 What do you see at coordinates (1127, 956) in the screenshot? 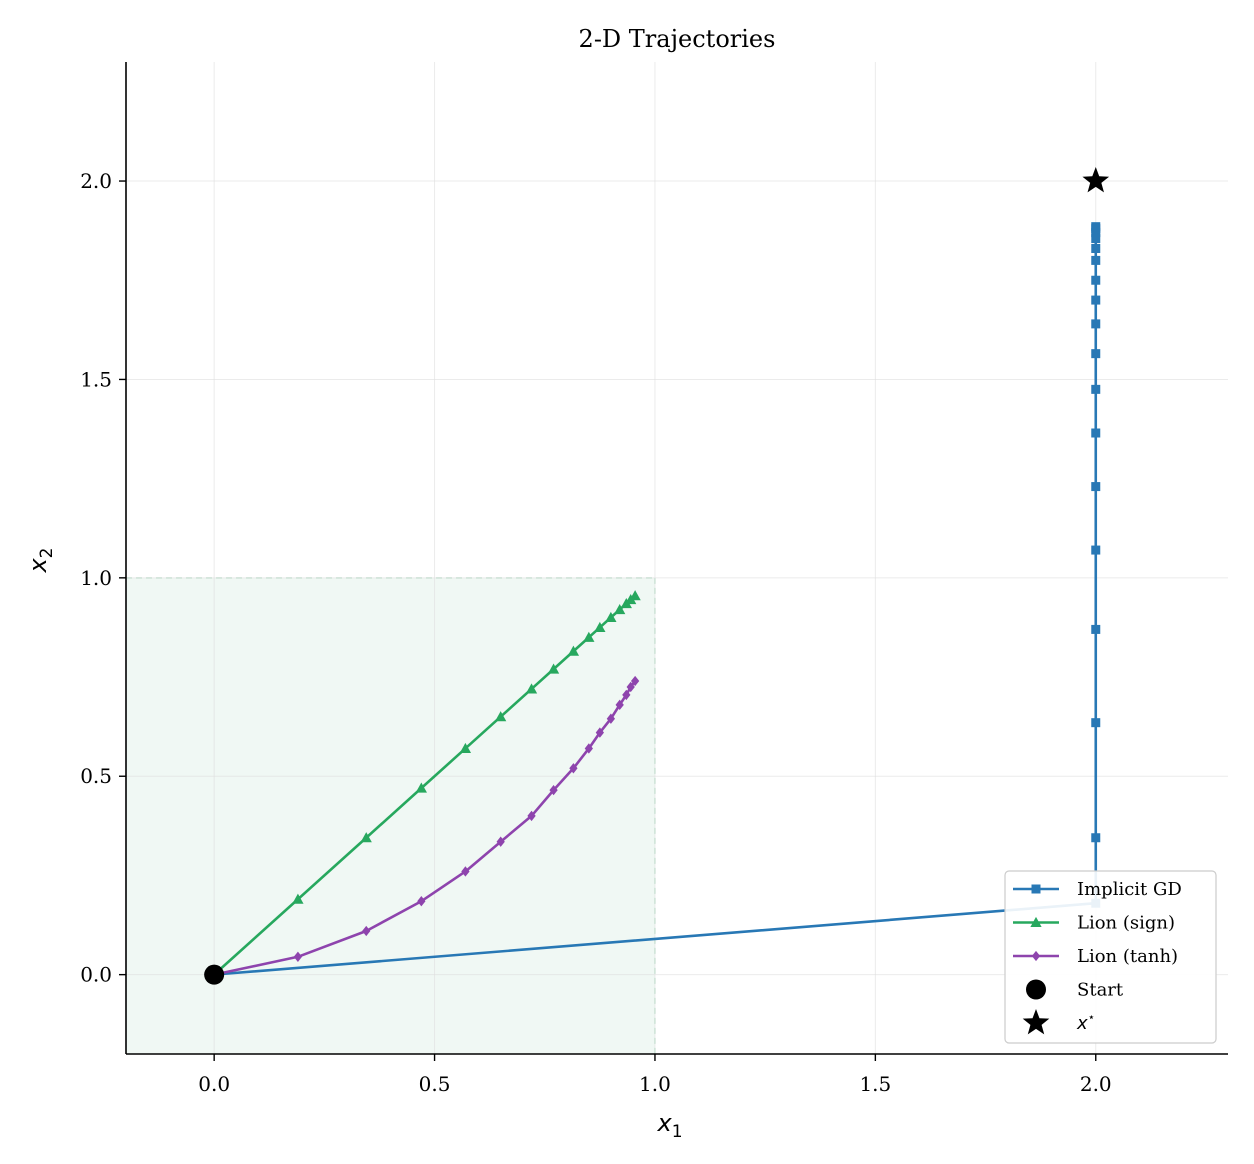
I see `legend-label: Lion (tanh)` at bounding box center [1127, 956].